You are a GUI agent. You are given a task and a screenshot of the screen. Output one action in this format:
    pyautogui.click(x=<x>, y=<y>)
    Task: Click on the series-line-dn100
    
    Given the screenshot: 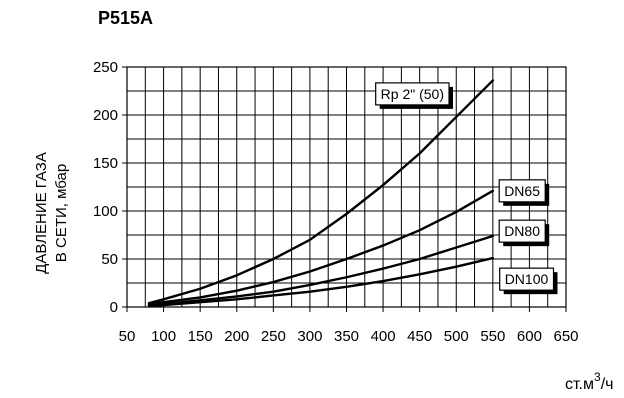 What is the action you would take?
    pyautogui.click(x=321, y=282)
    